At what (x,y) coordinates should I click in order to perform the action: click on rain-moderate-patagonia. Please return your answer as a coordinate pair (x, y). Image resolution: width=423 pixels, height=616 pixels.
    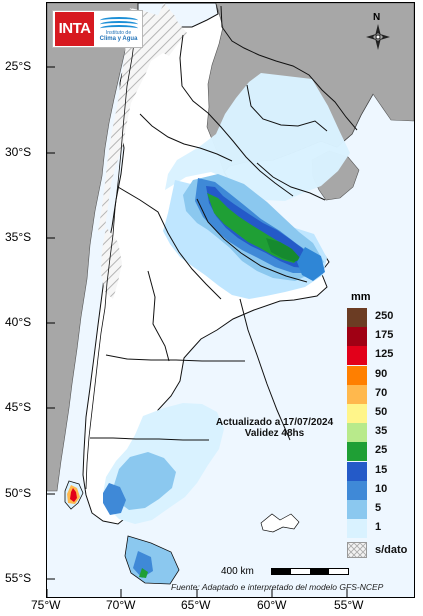
    Looking at the image, I should click on (145, 481).